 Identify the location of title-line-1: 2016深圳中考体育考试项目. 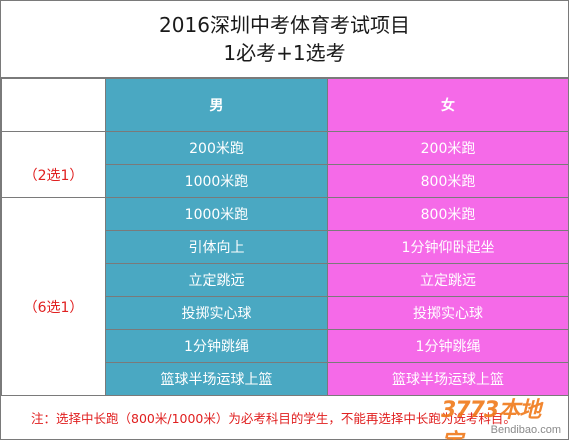
(284, 25).